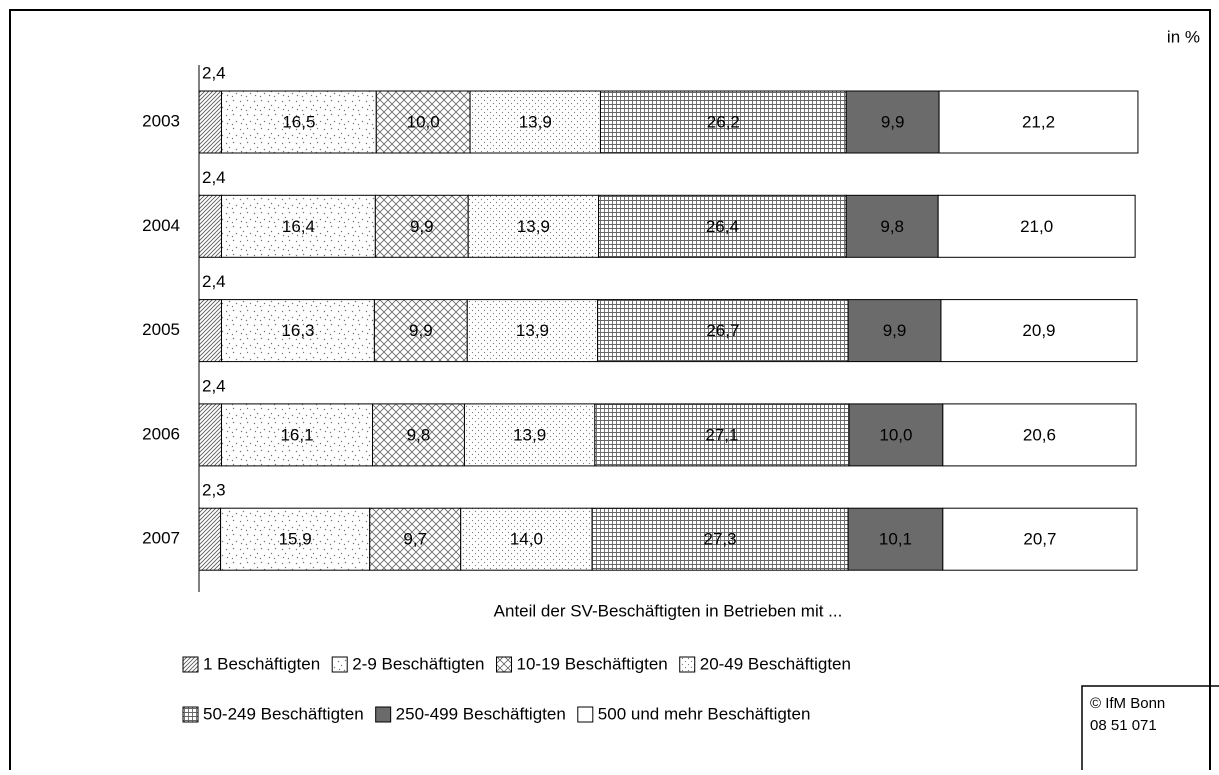  I want to click on value-label: 16,3, so click(297, 330).